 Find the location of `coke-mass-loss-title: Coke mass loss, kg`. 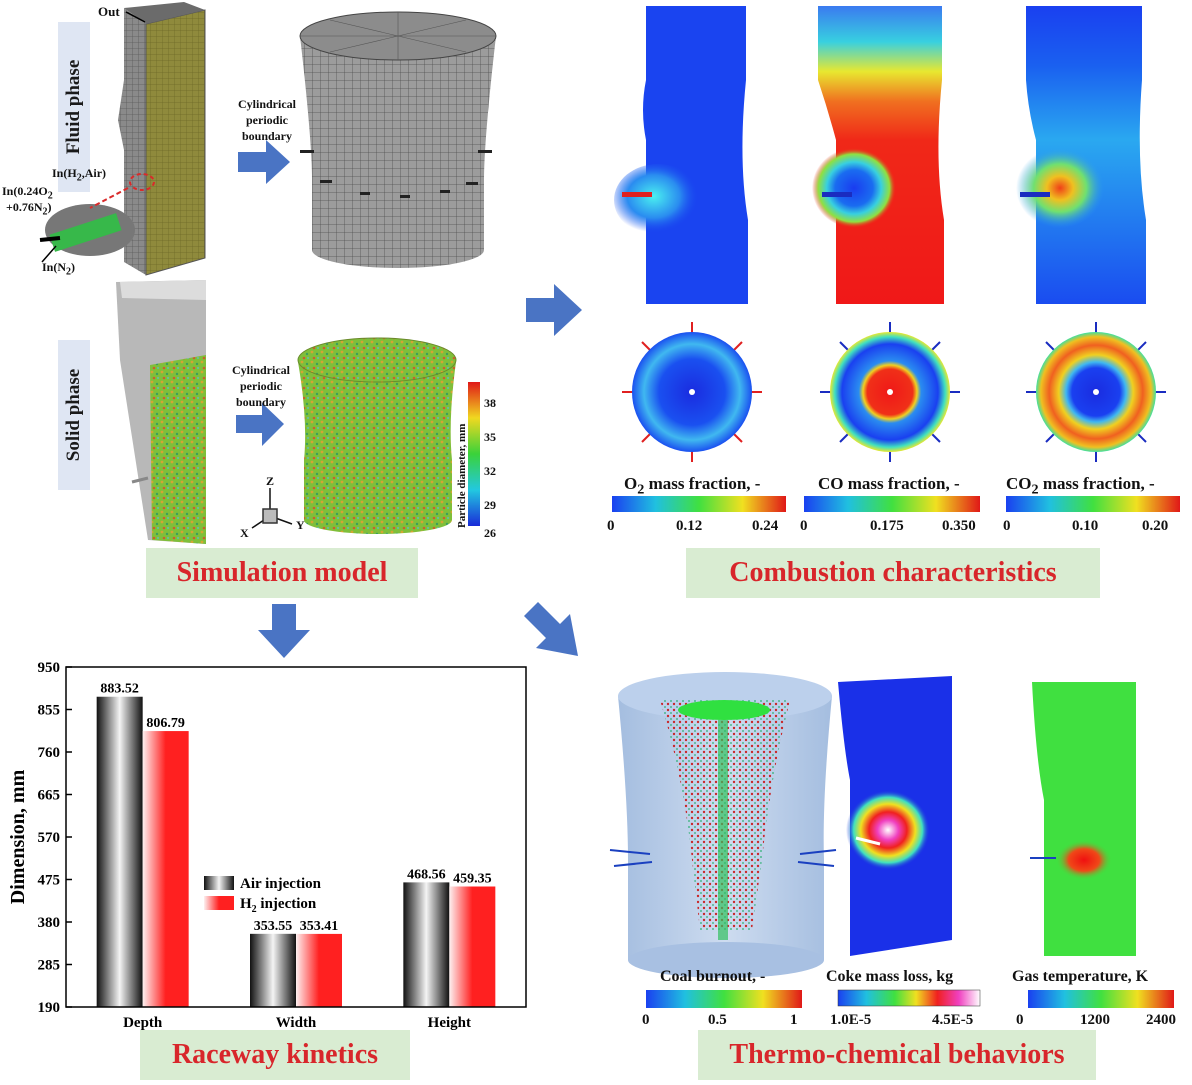

coke-mass-loss-title: Coke mass loss, kg is located at coordinates (890, 976).